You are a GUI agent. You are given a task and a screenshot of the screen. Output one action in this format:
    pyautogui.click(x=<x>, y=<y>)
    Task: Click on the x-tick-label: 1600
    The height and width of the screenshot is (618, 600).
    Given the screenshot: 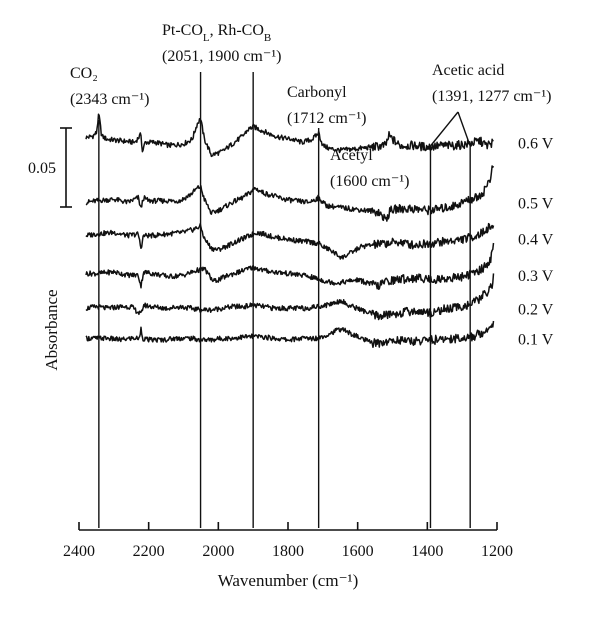 What is the action you would take?
    pyautogui.click(x=358, y=551)
    